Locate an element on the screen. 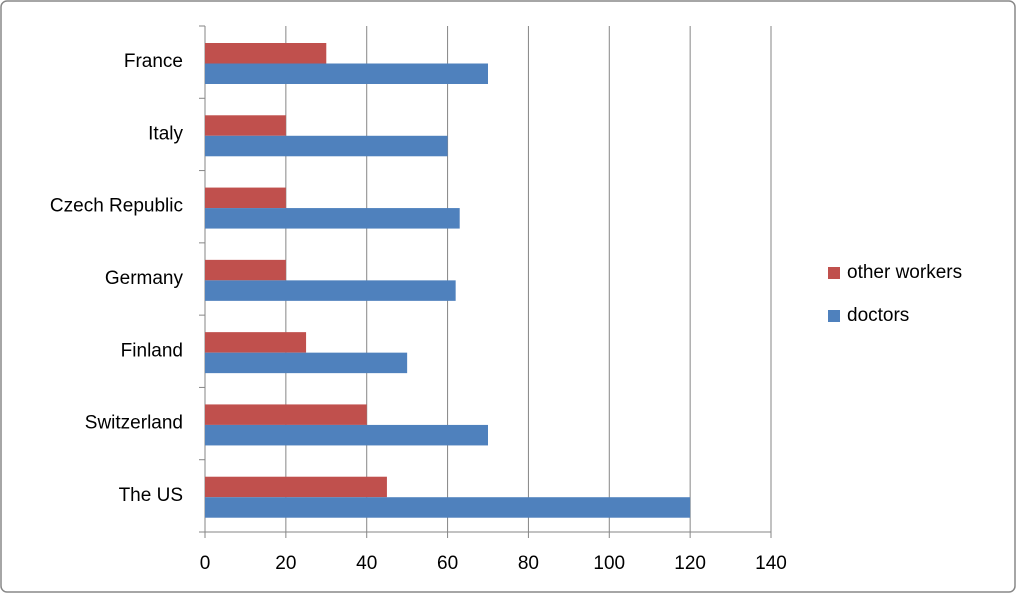 The image size is (1018, 595). x-tick-label: 100 is located at coordinates (609, 563).